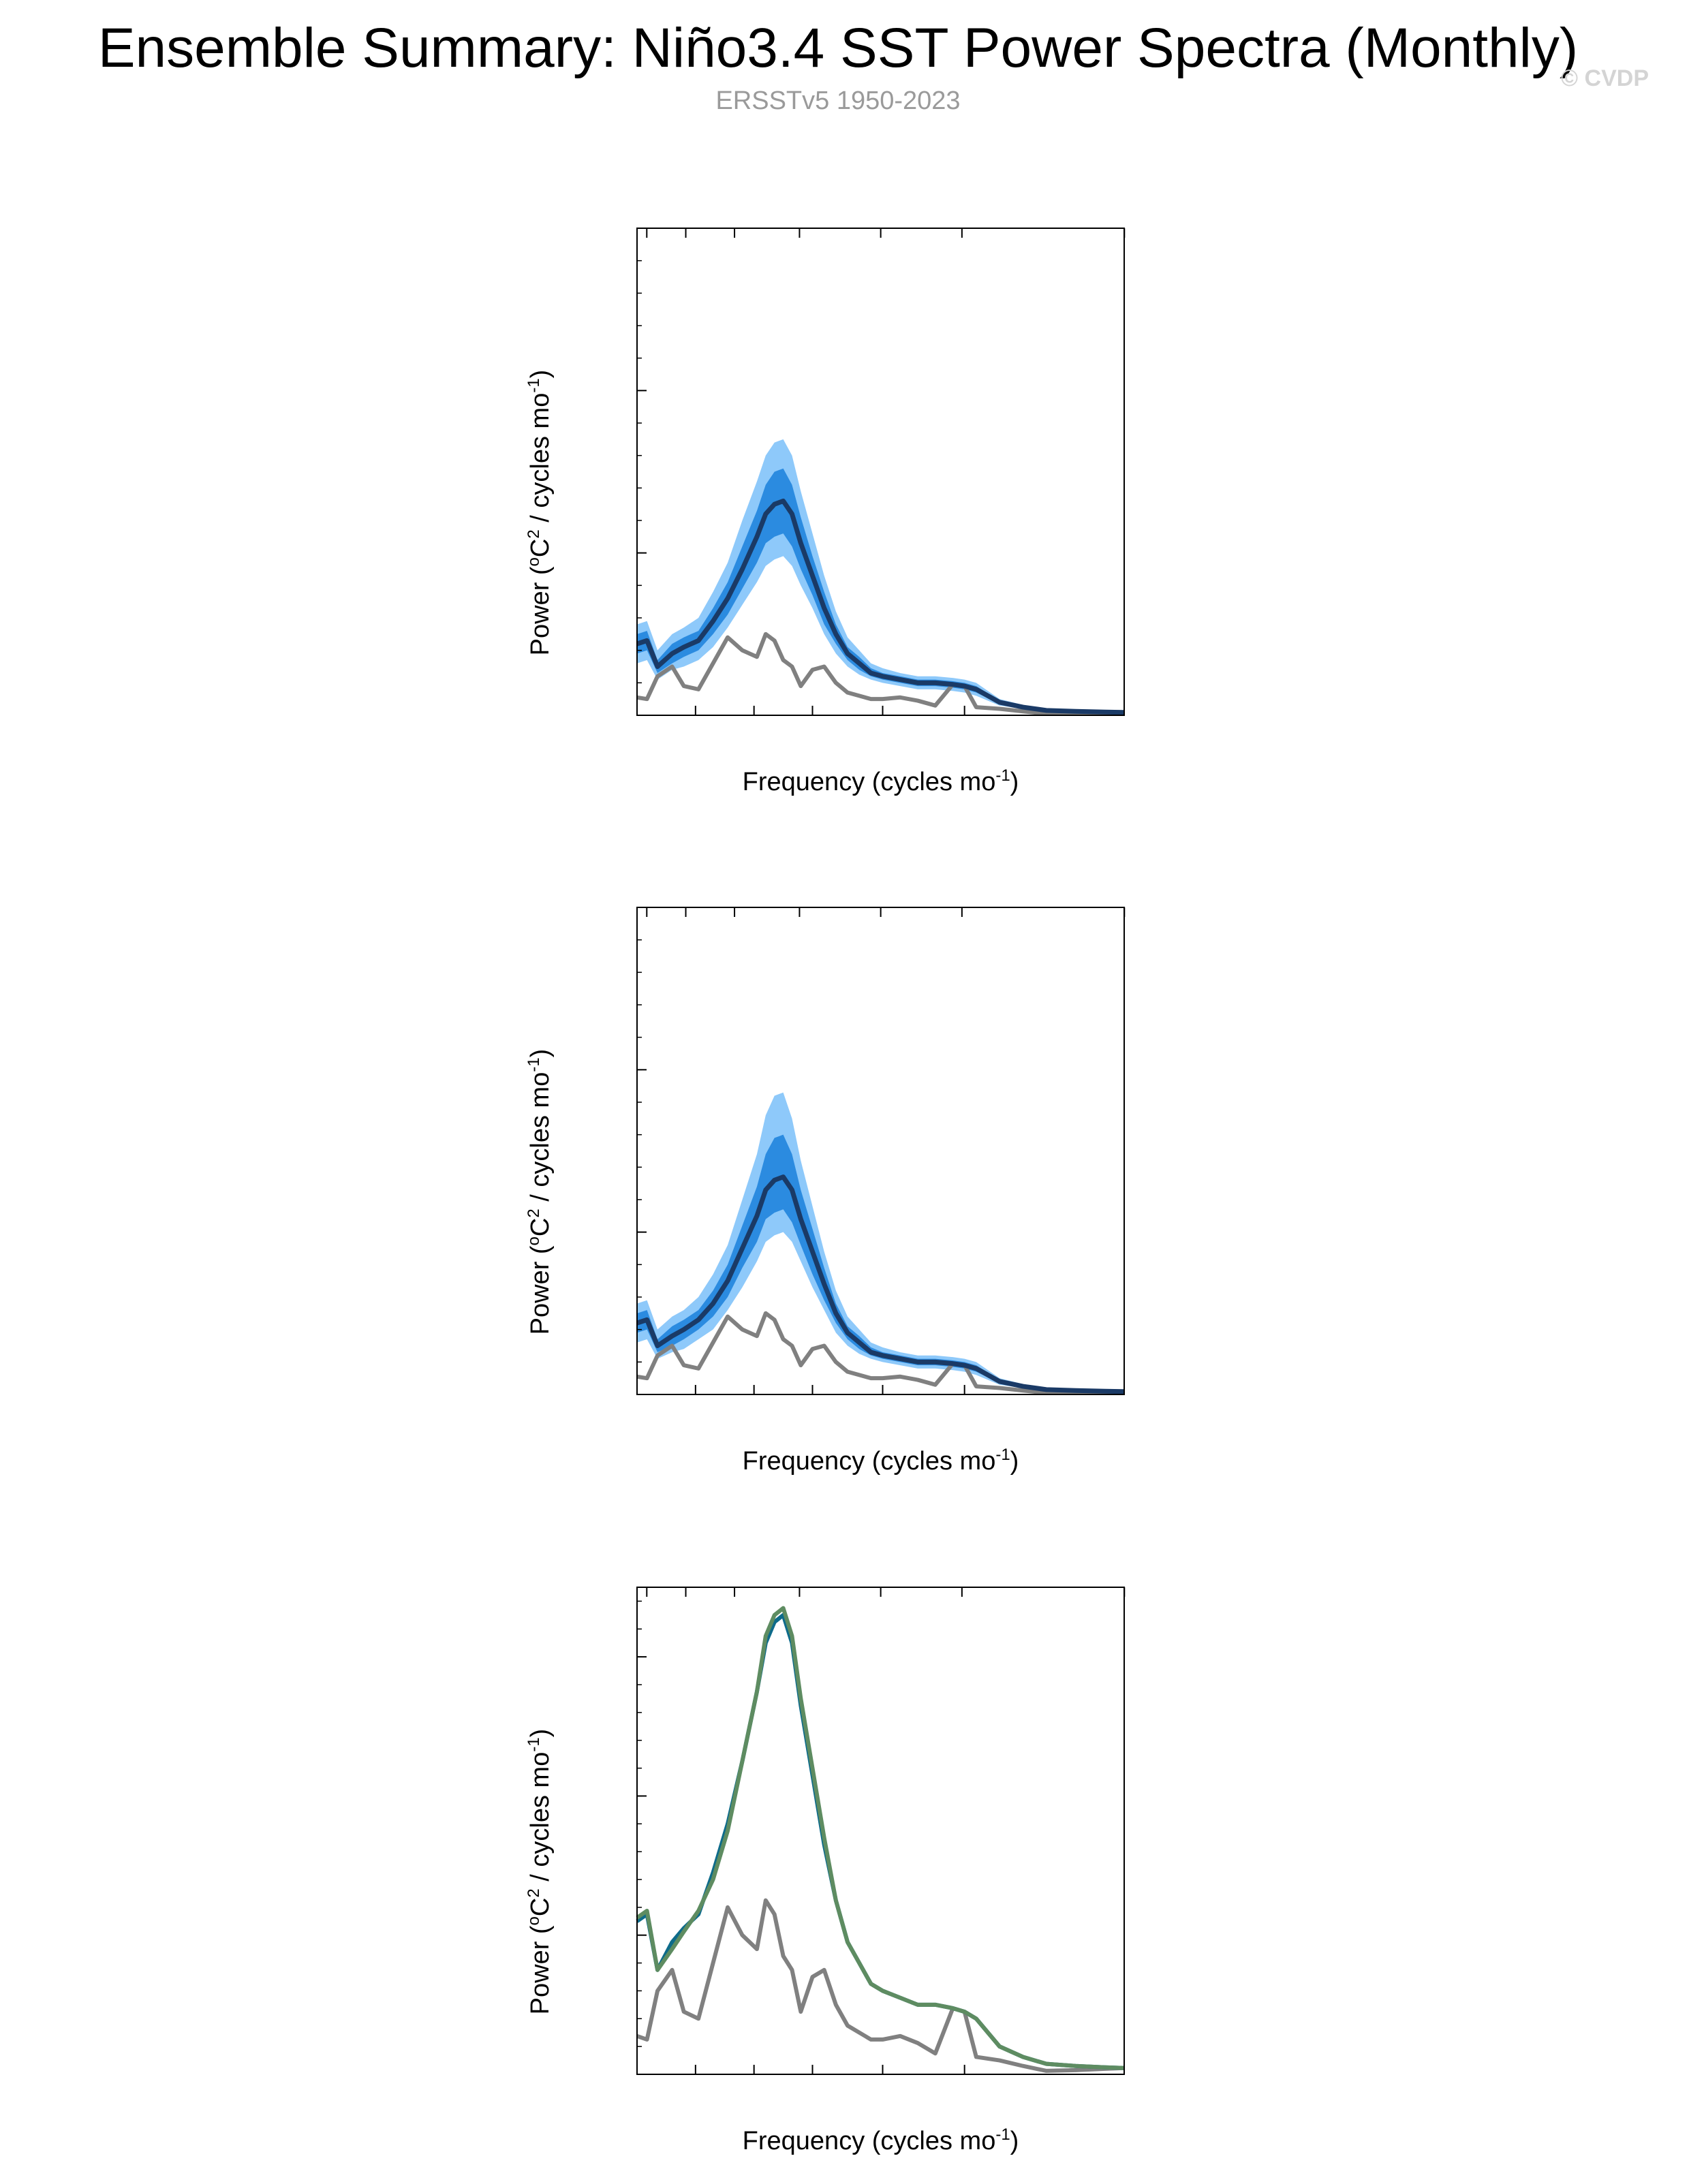  What do you see at coordinates (1605, 78) in the screenshot?
I see `watermark: © CVDP` at bounding box center [1605, 78].